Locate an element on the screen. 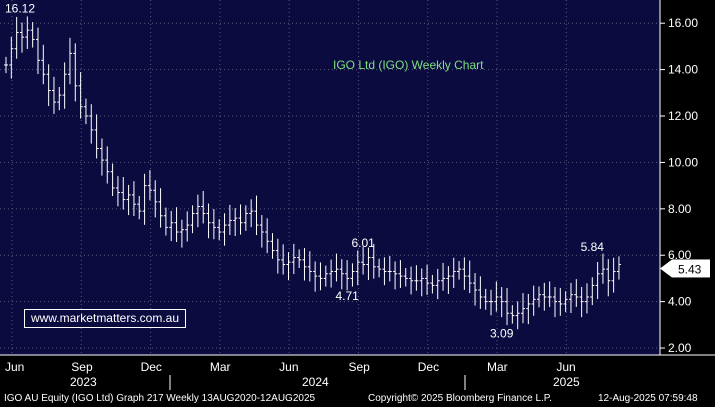 This screenshot has height=407, width=715. y-tick-label: 14.00 is located at coordinates (683, 70).